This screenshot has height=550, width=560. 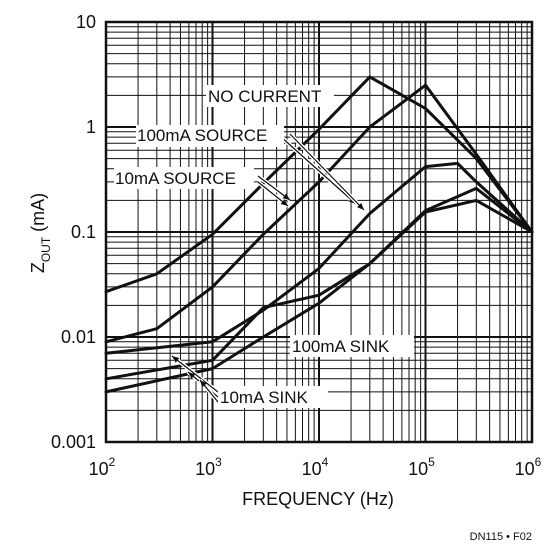 I want to click on x-tick-label: 10⁶, so click(x=528, y=467).